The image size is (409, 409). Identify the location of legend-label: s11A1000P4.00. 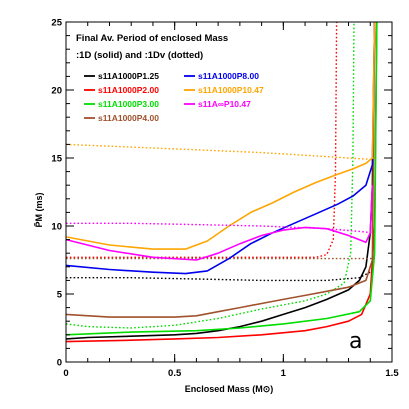
(128, 118).